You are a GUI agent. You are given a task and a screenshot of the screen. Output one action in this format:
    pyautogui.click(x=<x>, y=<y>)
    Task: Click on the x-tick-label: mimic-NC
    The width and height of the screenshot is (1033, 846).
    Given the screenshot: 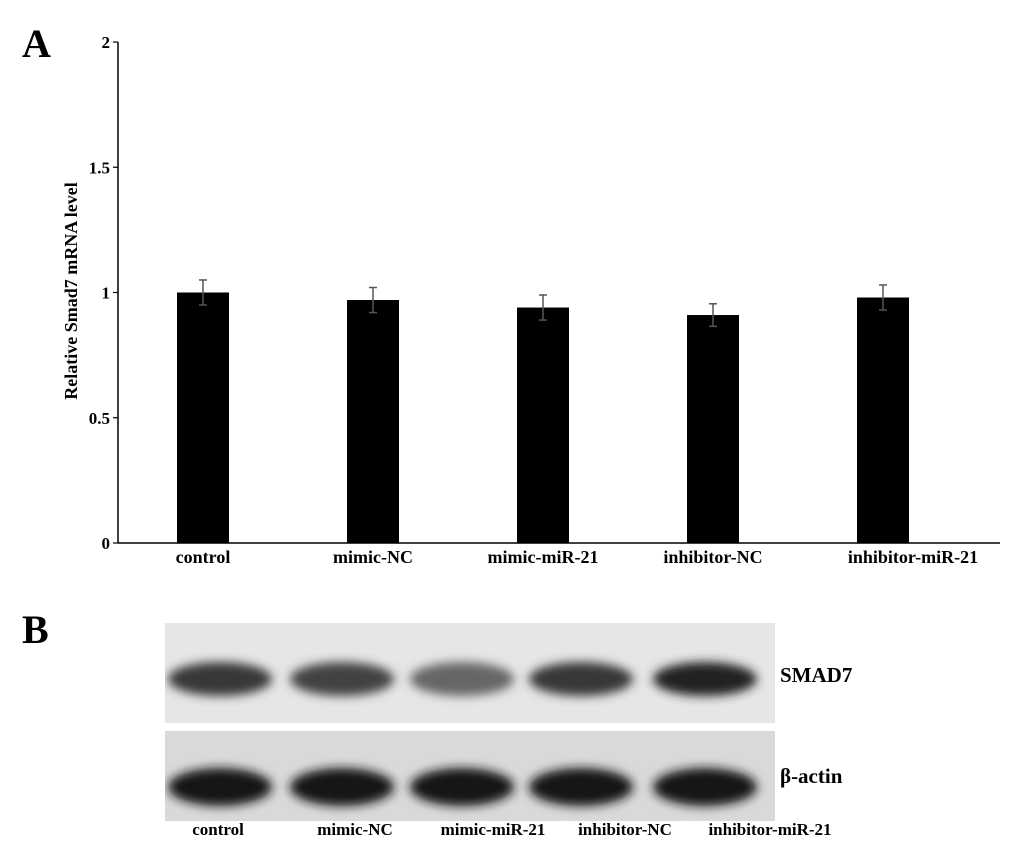 What is the action you would take?
    pyautogui.click(x=373, y=557)
    